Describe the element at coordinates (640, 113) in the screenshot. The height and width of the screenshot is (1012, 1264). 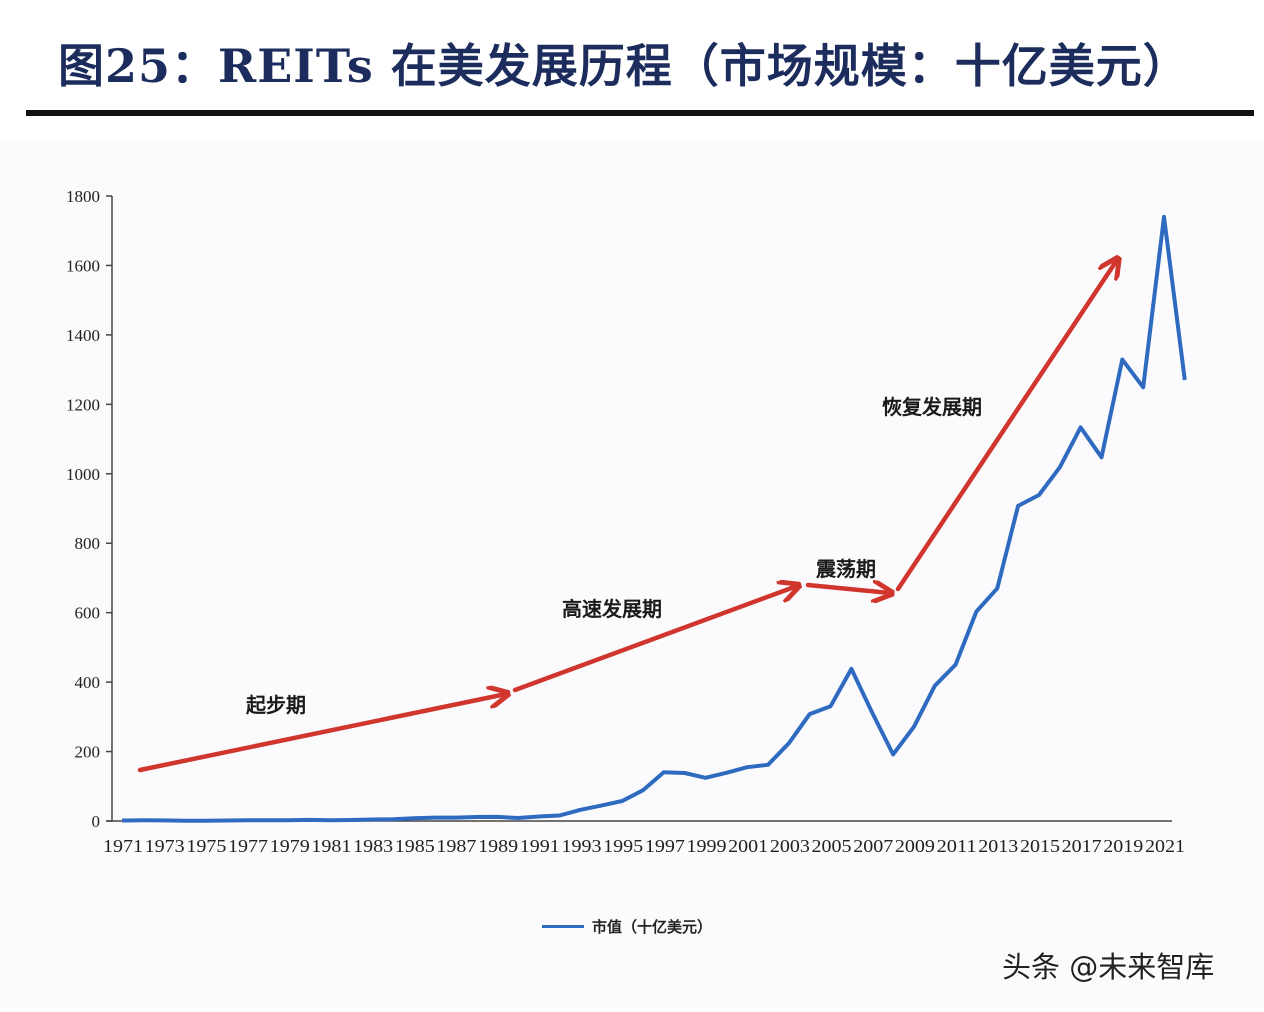
I see `title-divider` at that location.